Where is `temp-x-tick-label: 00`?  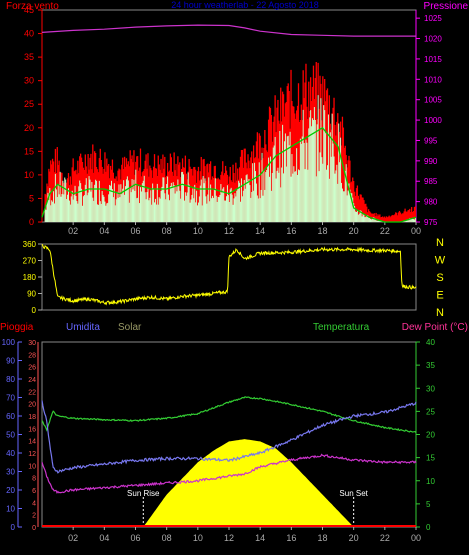
temp-x-tick-label: 00 is located at coordinates (416, 538).